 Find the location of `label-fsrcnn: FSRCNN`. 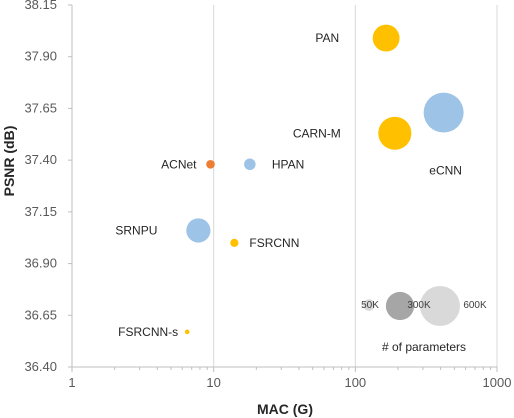

label-fsrcnn: FSRCNN is located at coordinates (274, 243).